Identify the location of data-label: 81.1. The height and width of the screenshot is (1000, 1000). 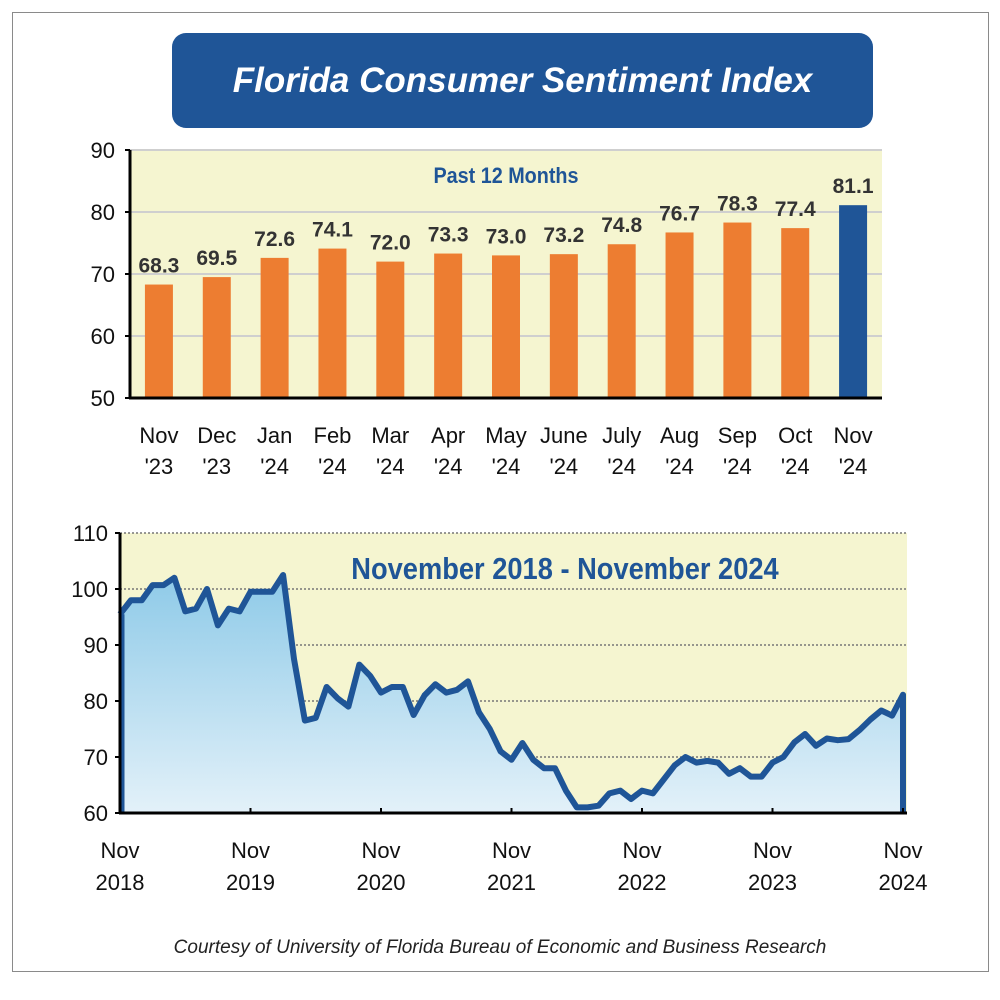
(853, 186).